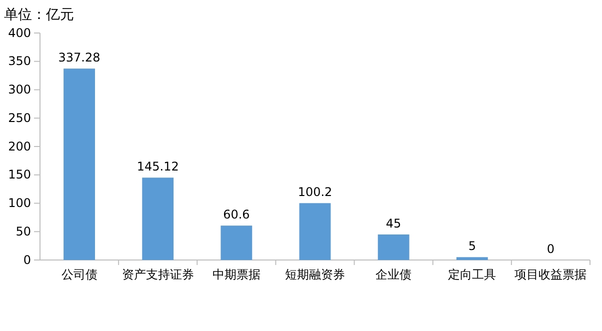 This screenshot has height=331, width=602. Describe the element at coordinates (158, 275) in the screenshot. I see `x-tick-label: 资产支持证券` at that location.